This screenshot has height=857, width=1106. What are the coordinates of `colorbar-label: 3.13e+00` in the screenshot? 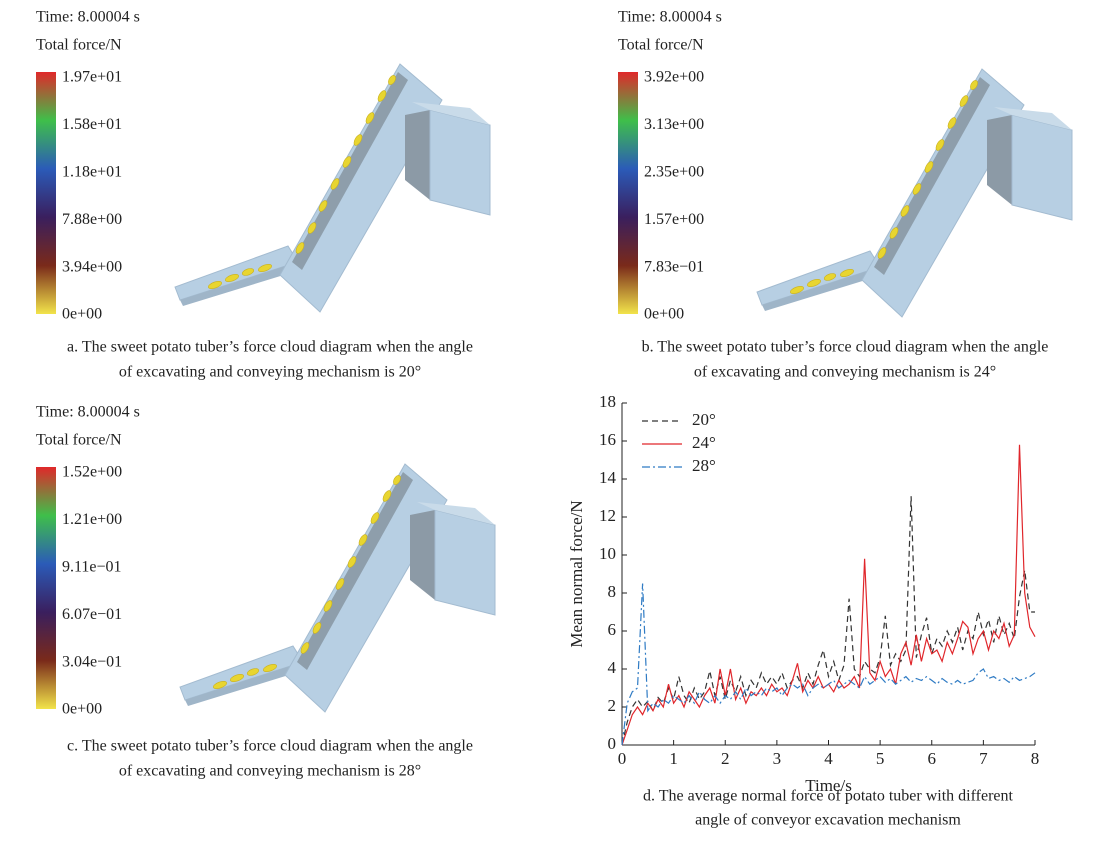 It's located at (674, 124).